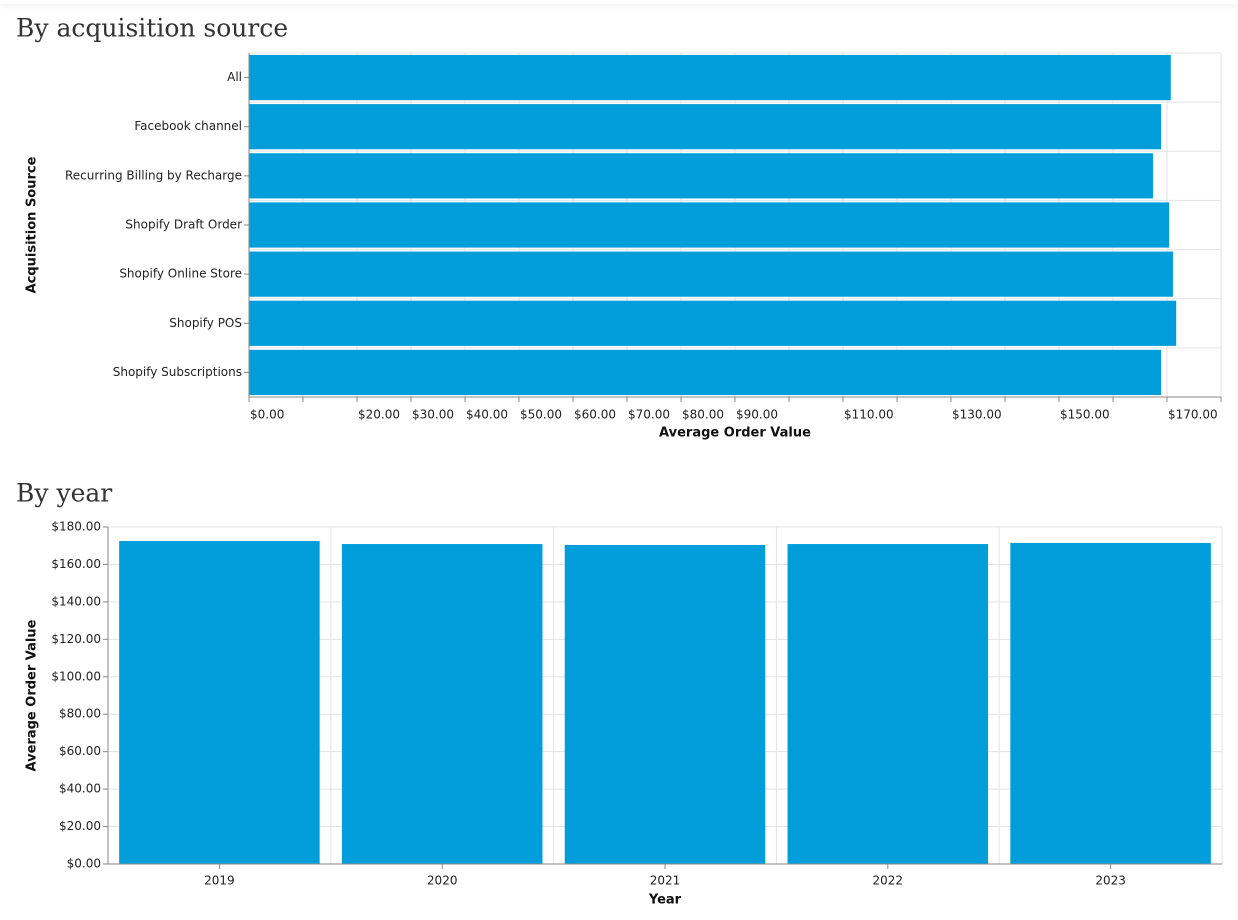  What do you see at coordinates (80, 751) in the screenshot?
I see `y-tick-label: $60.00` at bounding box center [80, 751].